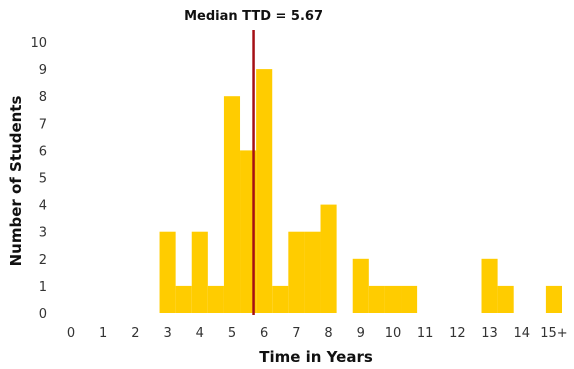 The image size is (574, 369). Describe the element at coordinates (489, 333) in the screenshot. I see `x-tick-label: 13` at that location.